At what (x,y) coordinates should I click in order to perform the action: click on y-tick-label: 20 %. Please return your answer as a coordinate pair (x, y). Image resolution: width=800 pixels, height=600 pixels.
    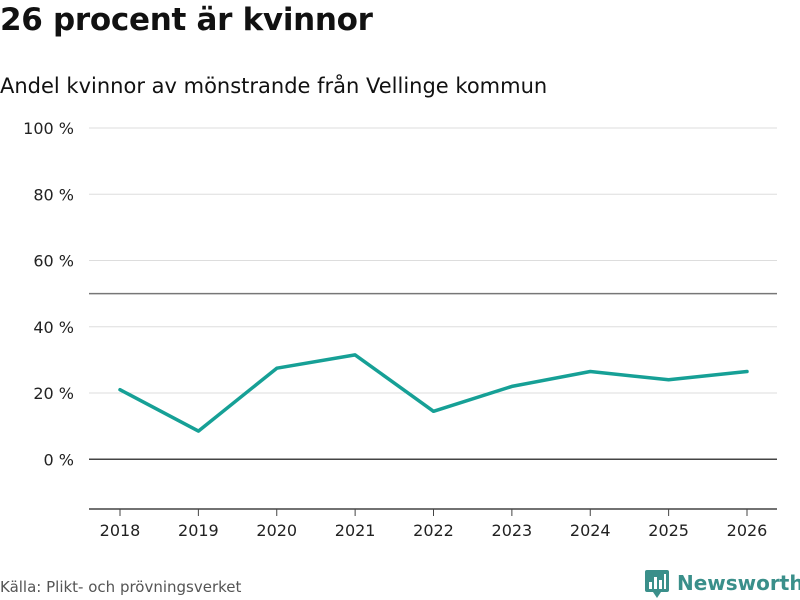
    Looking at the image, I should click on (53, 393).